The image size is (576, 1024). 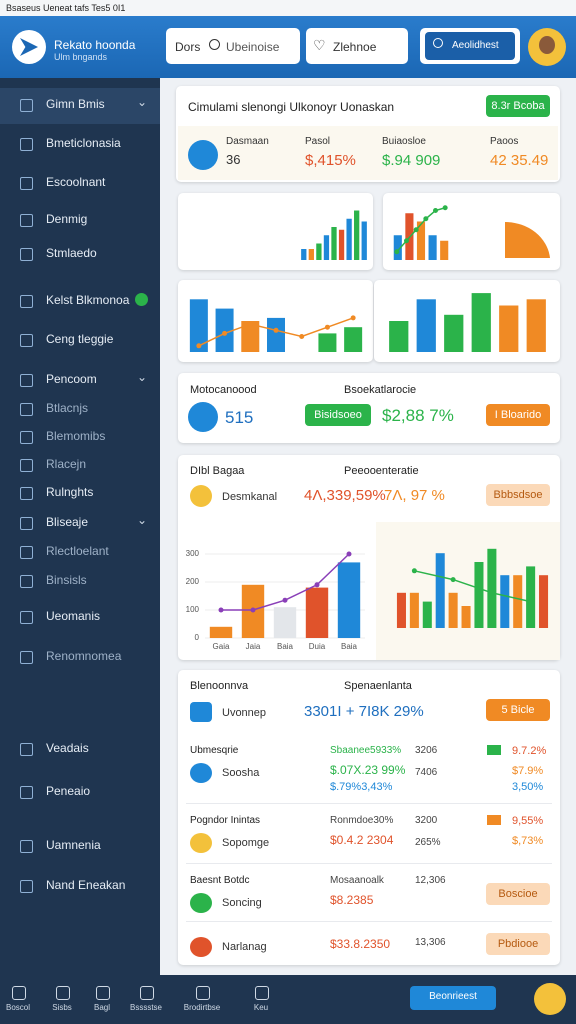 What do you see at coordinates (88, 300) in the screenshot?
I see `sidebar-item: Kelst Blkmonoa` at bounding box center [88, 300].